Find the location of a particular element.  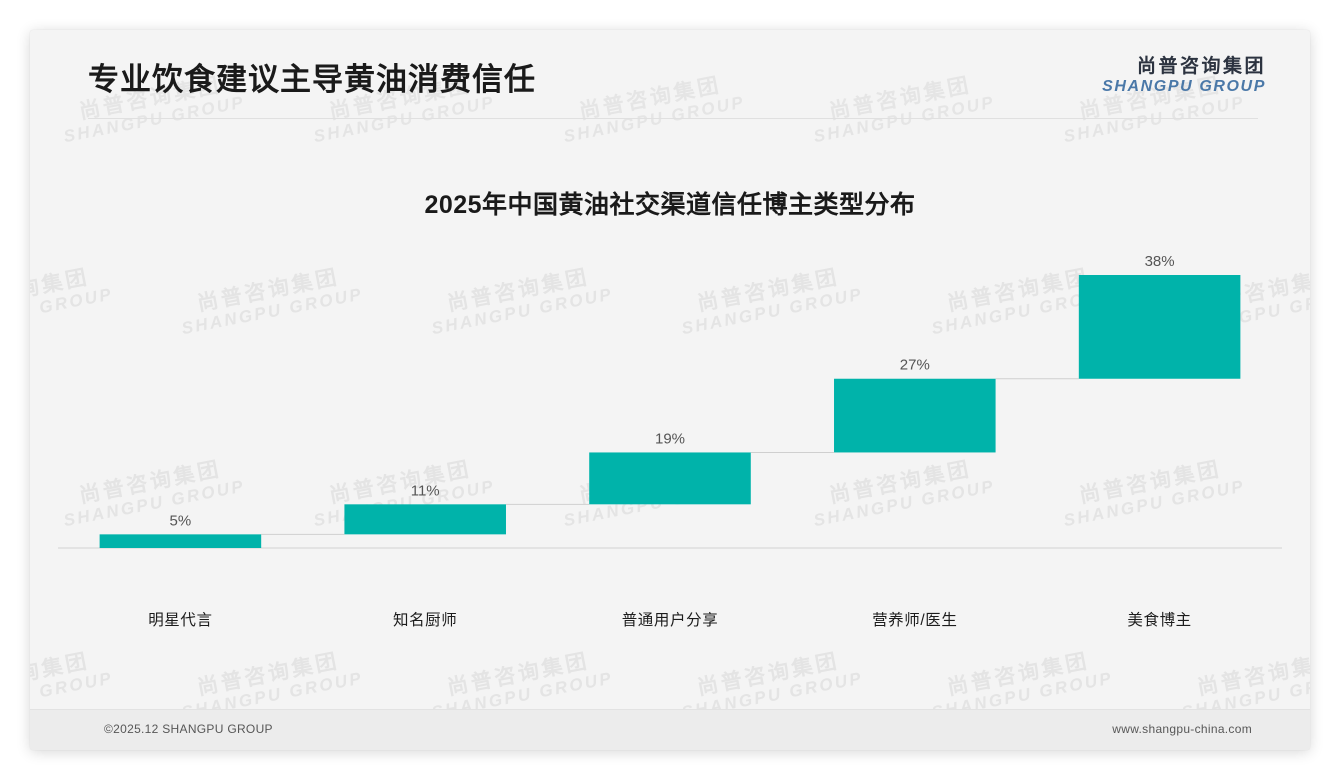

copyright-text: ©2025.12 SHANGPU GROUP is located at coordinates (188, 729).